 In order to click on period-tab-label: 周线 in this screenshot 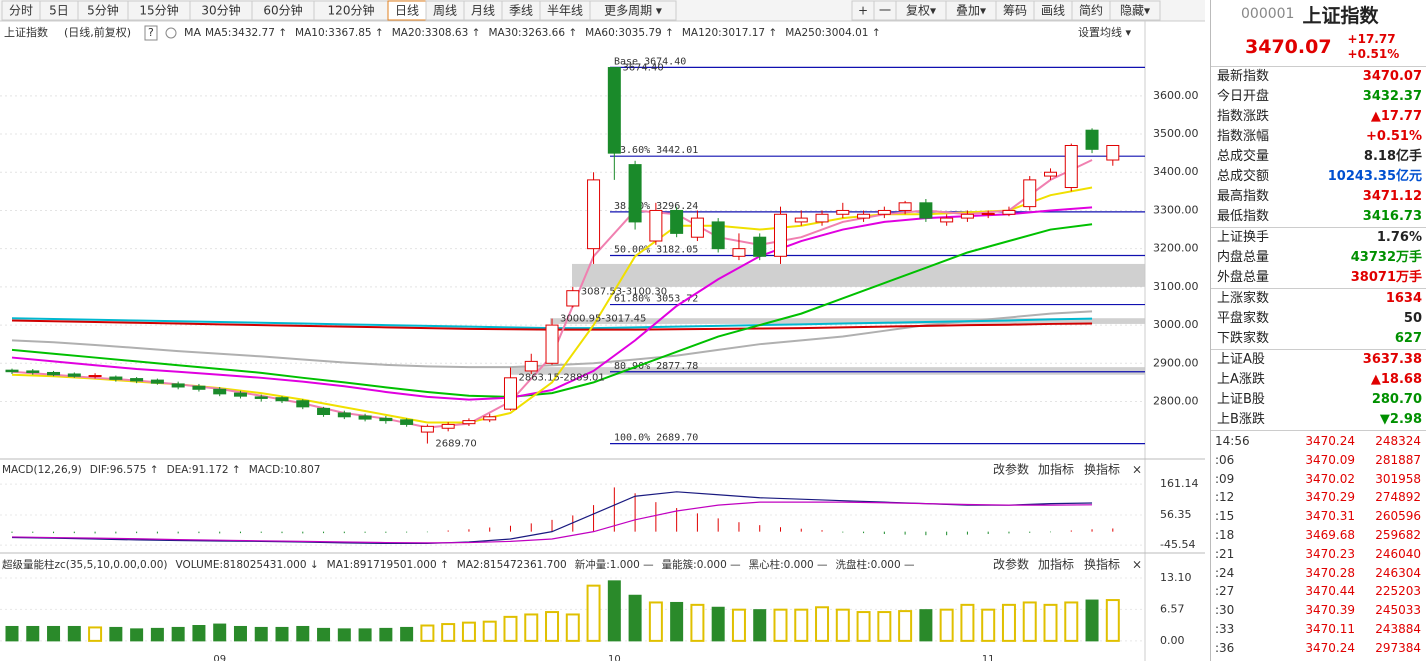, I will do `click(445, 11)`.